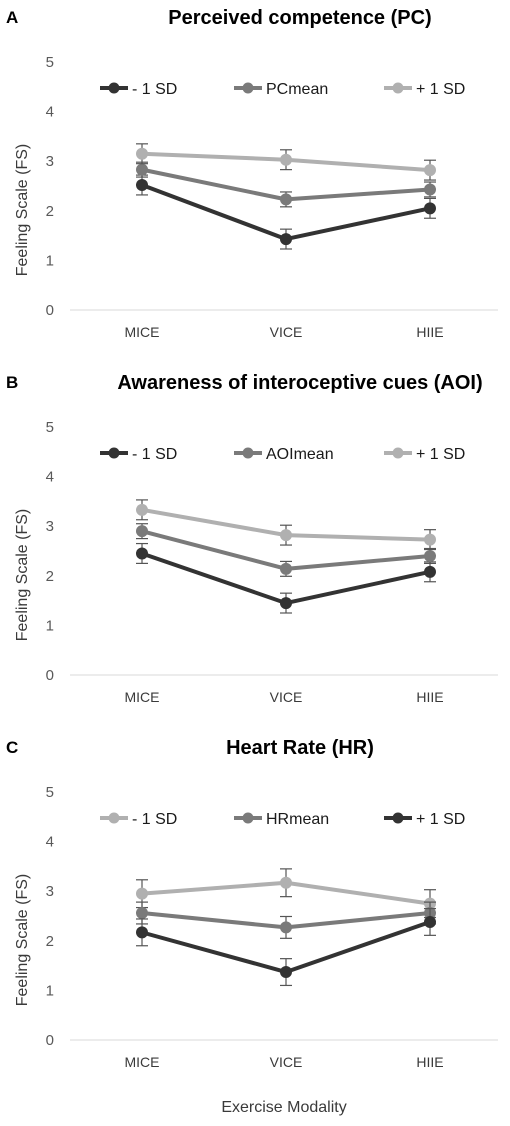  I want to click on chart-title: Perceived competence (PC), so click(299, 18).